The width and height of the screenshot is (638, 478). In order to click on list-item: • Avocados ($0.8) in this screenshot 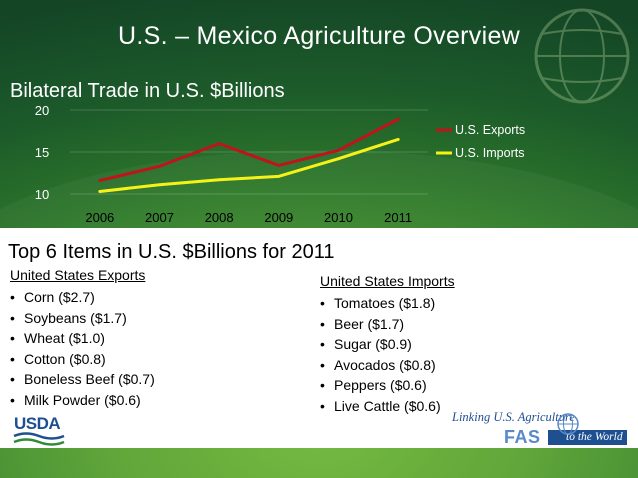, I will do `click(387, 365)`.